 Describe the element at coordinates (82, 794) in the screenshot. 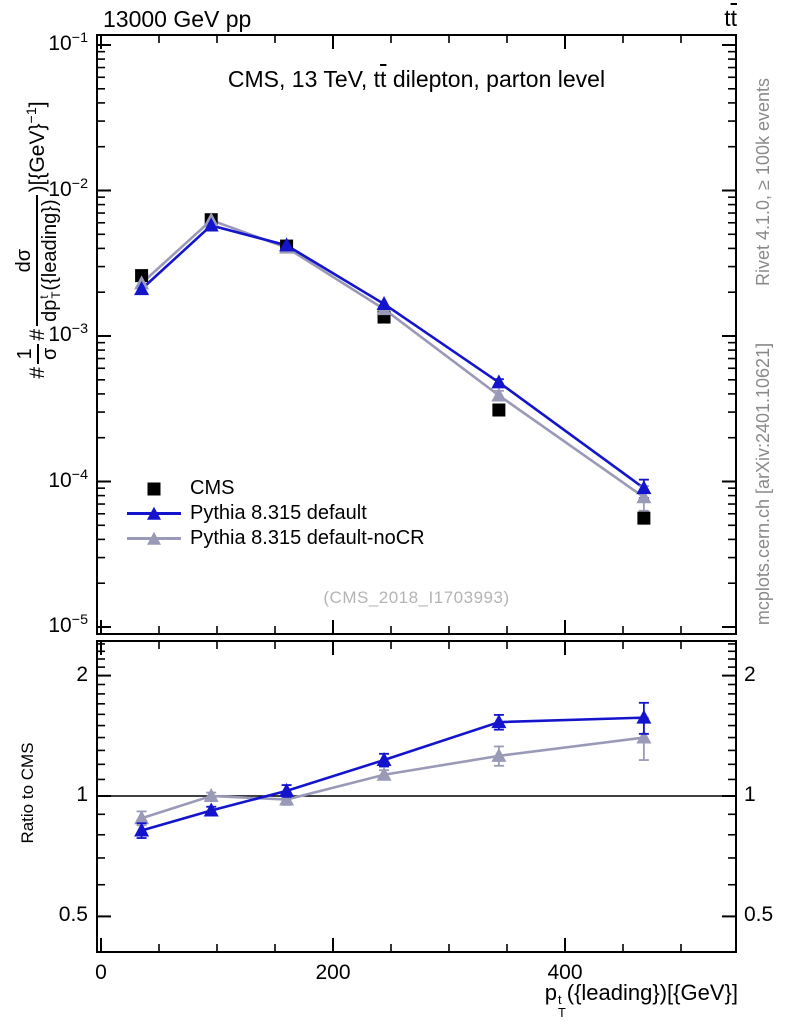

I see `ratio-y-tick-label-left: 1` at that location.